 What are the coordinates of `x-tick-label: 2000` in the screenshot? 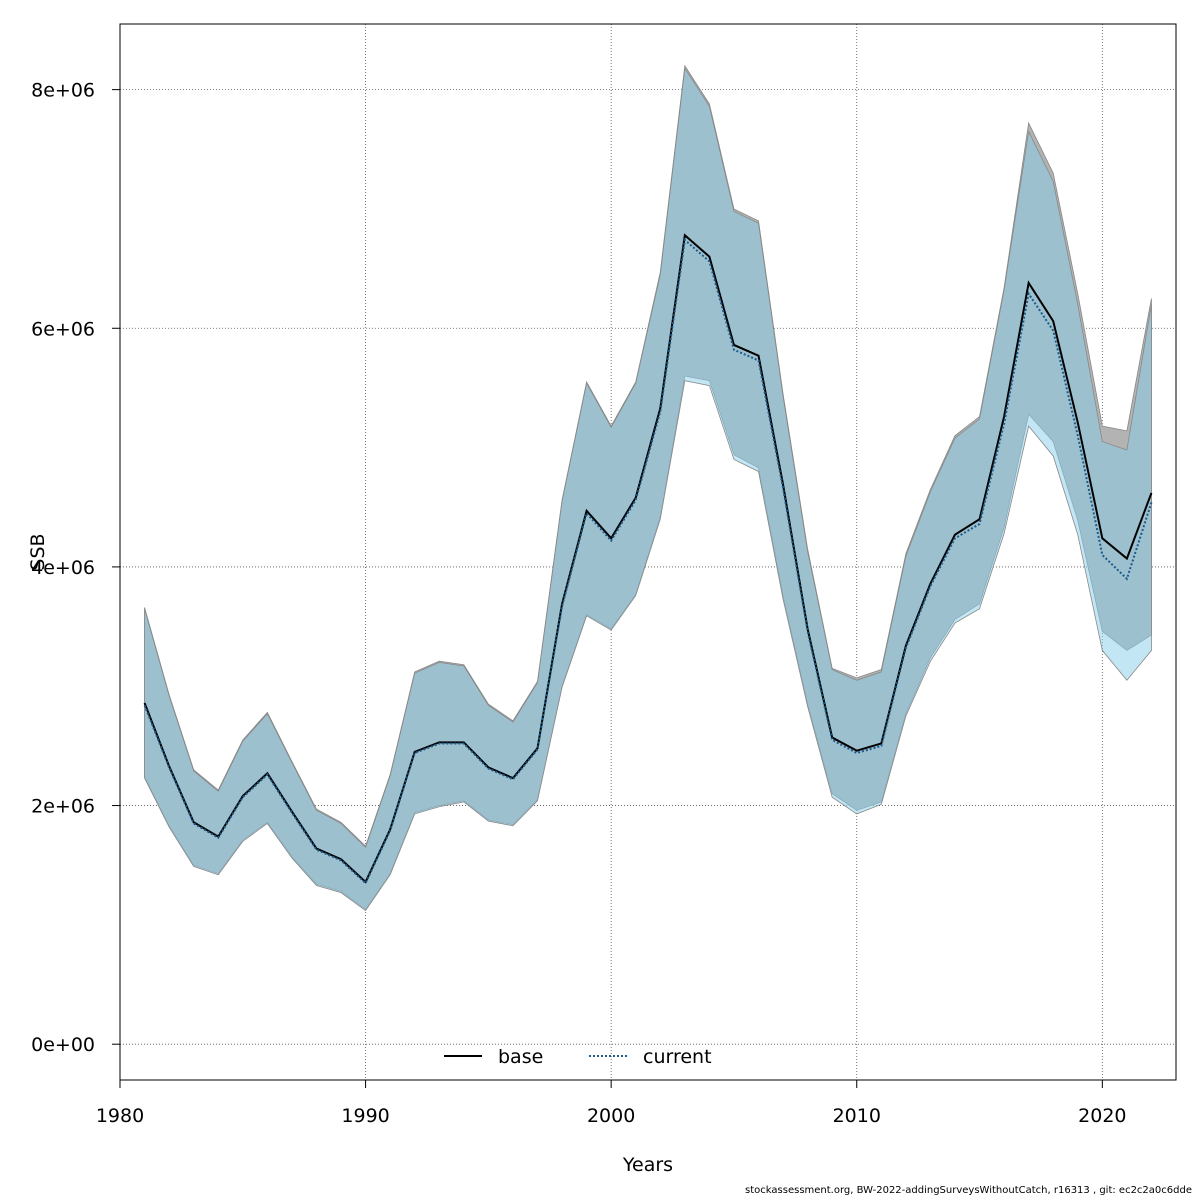 It's located at (611, 1116).